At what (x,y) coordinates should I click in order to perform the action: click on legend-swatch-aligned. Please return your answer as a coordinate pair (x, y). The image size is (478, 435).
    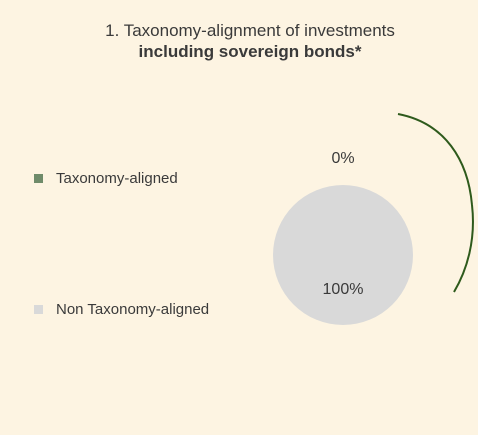
    Looking at the image, I should click on (38, 178).